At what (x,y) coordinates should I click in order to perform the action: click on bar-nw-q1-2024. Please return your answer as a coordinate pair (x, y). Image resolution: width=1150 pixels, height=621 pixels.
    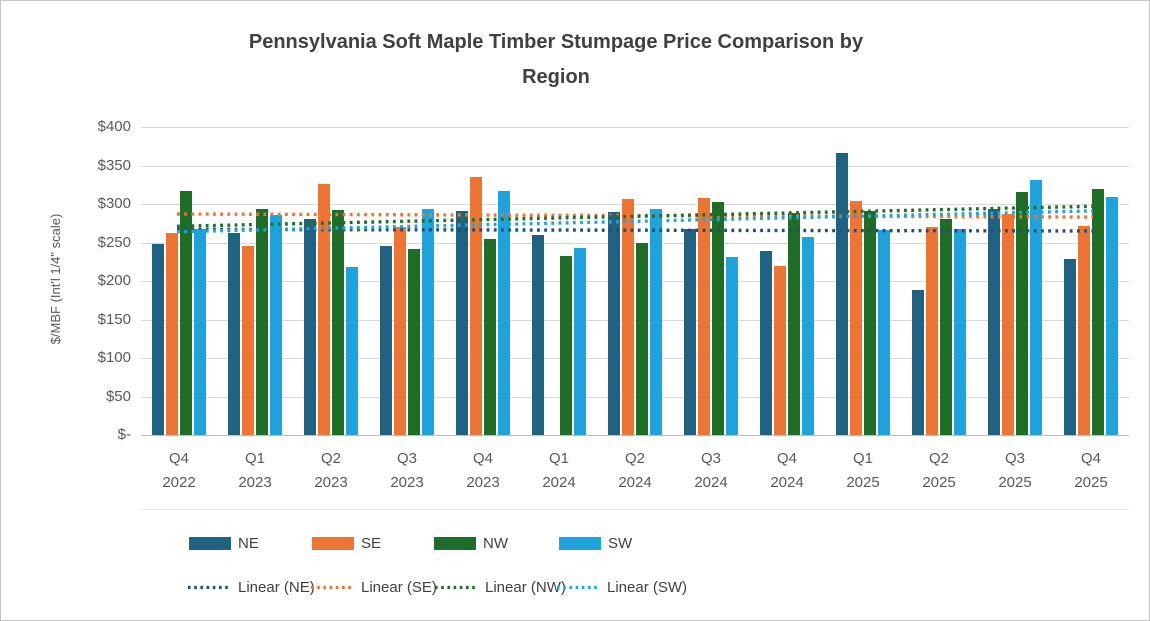
    Looking at the image, I should click on (566, 345).